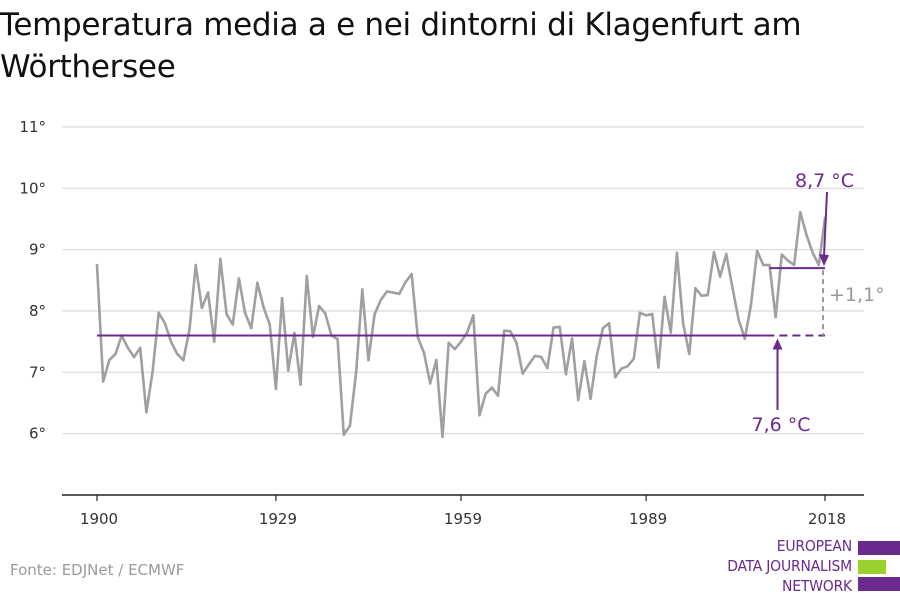 The height and width of the screenshot is (600, 900). I want to click on y-tick-label: 10°, so click(32, 188).